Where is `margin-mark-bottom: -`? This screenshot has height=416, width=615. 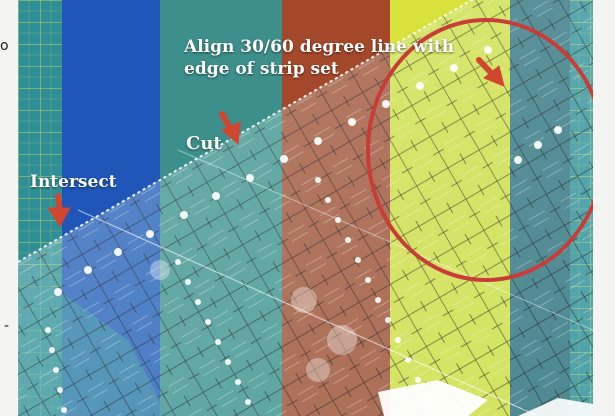 margin-mark-bottom: - is located at coordinates (7, 326).